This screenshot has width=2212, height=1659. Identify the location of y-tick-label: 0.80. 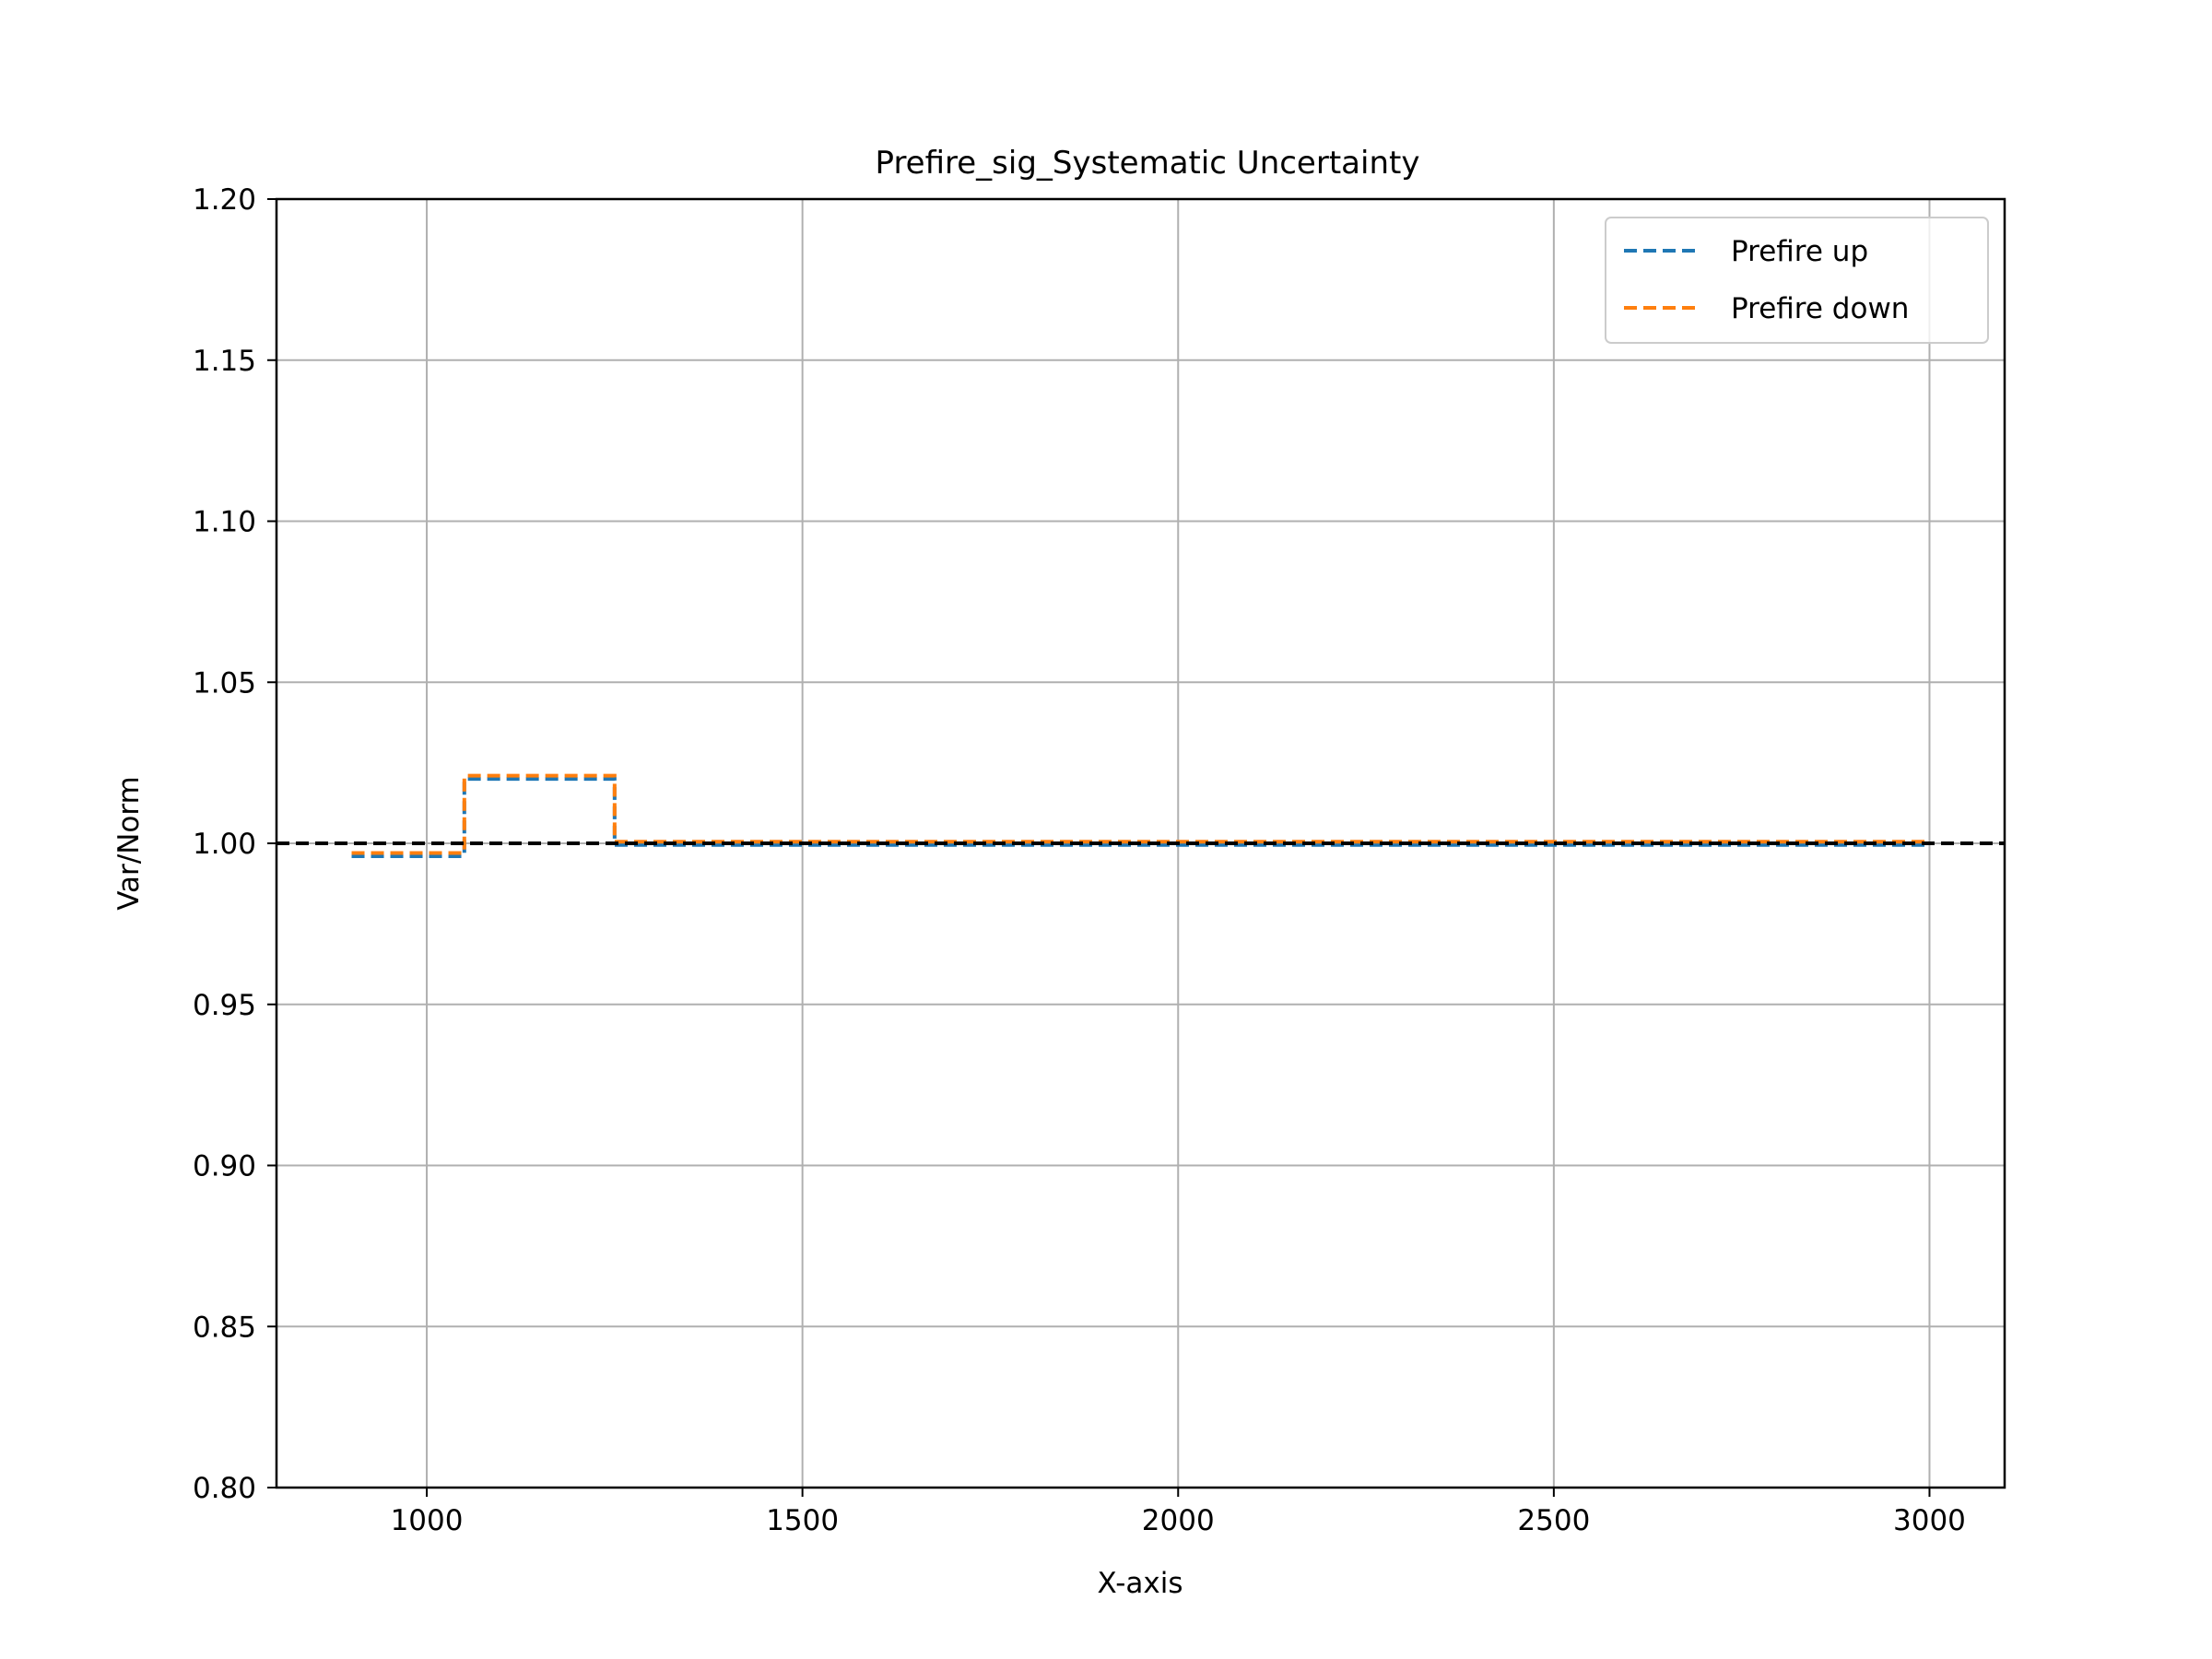
(224, 1488).